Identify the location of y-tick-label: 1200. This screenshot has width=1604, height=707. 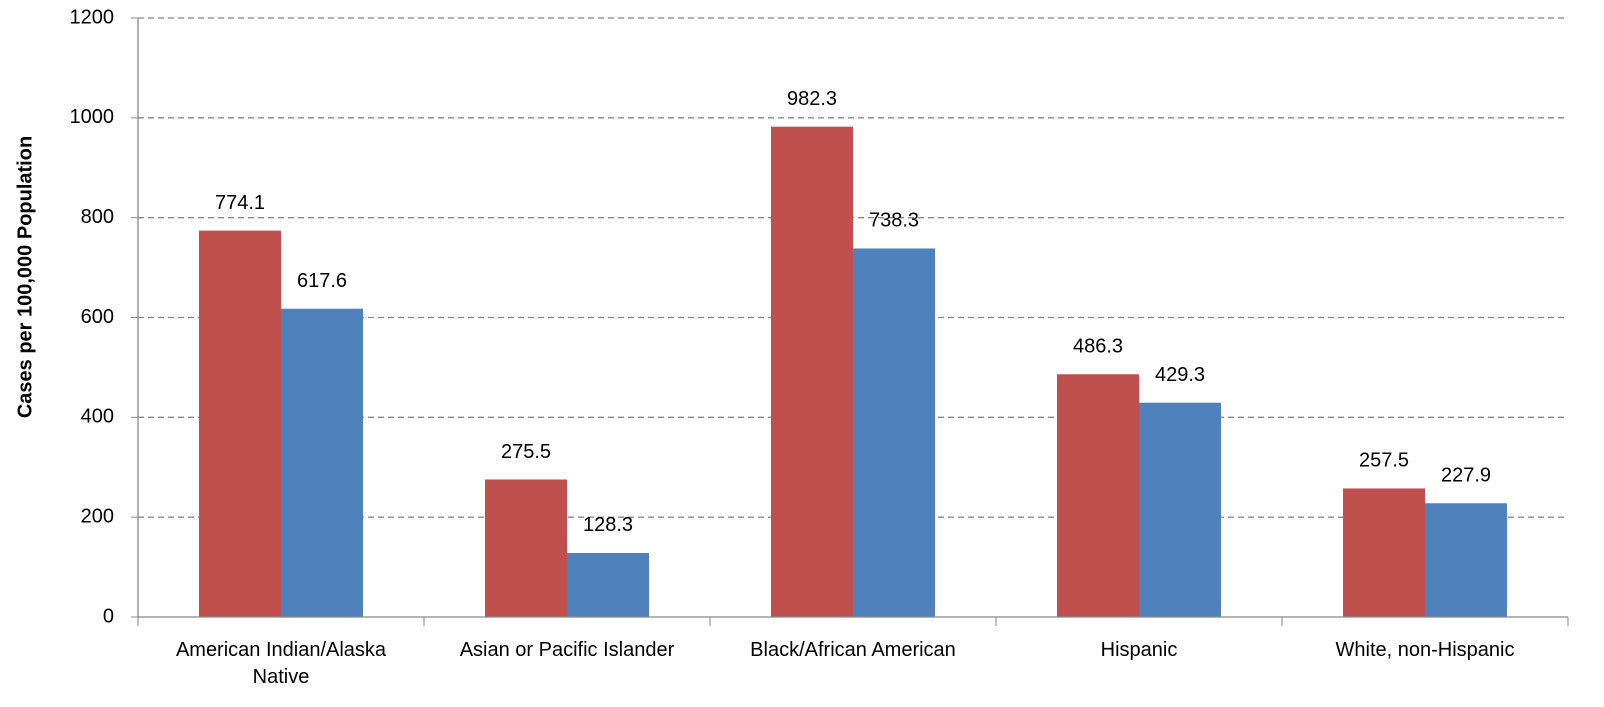
(92, 17).